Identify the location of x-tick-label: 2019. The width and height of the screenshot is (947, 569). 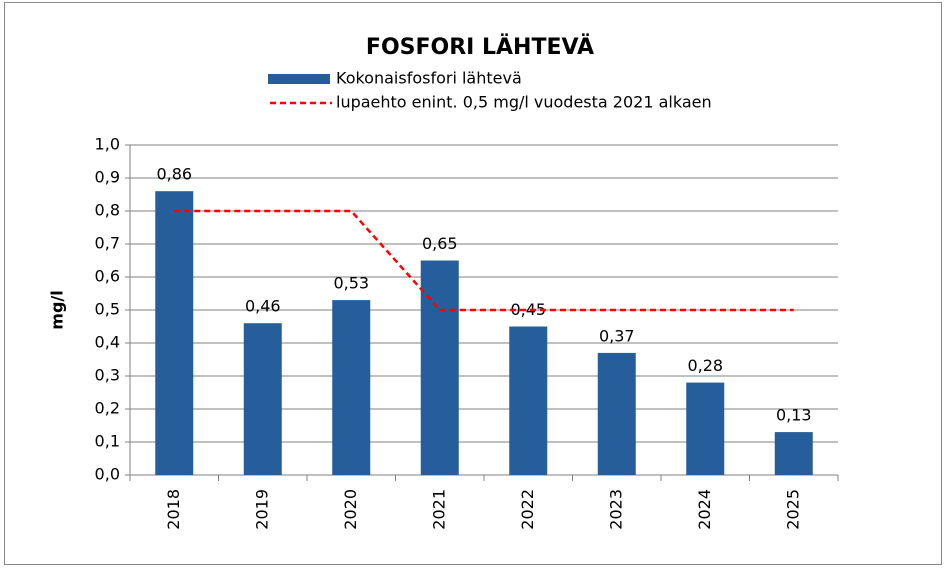
(261, 509).